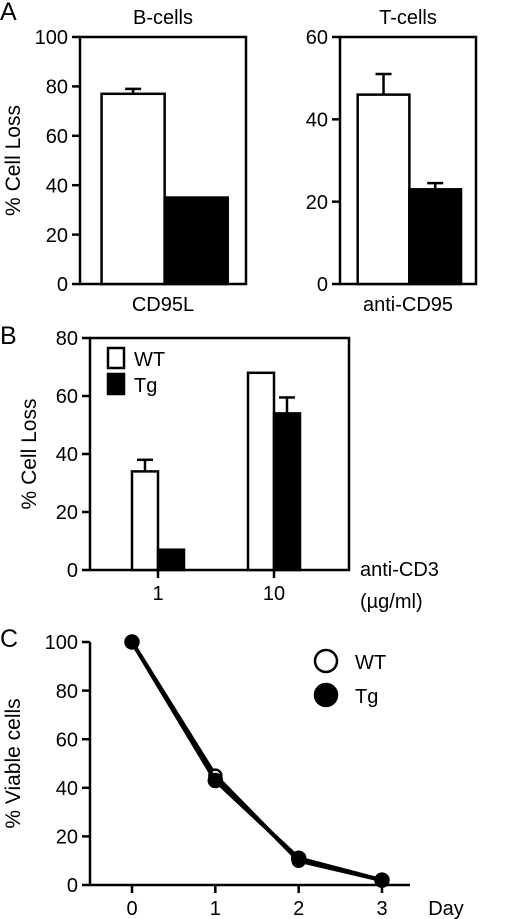  Describe the element at coordinates (57, 88) in the screenshot. I see `b-cells-ytick-label: 80` at that location.